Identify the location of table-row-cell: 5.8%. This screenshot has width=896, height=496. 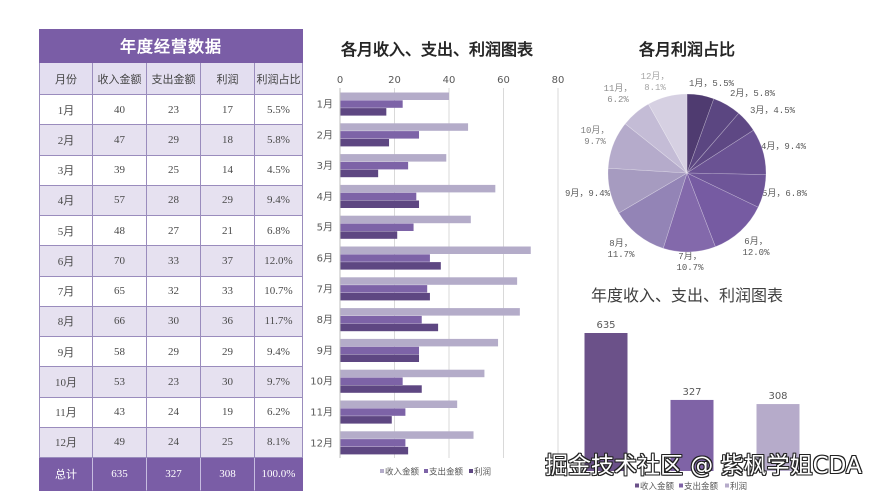
(279, 140).